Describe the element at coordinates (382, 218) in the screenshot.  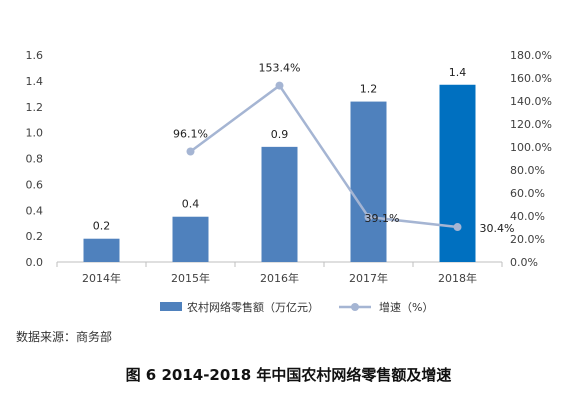
I see `growth-data-label: 39.1%` at that location.